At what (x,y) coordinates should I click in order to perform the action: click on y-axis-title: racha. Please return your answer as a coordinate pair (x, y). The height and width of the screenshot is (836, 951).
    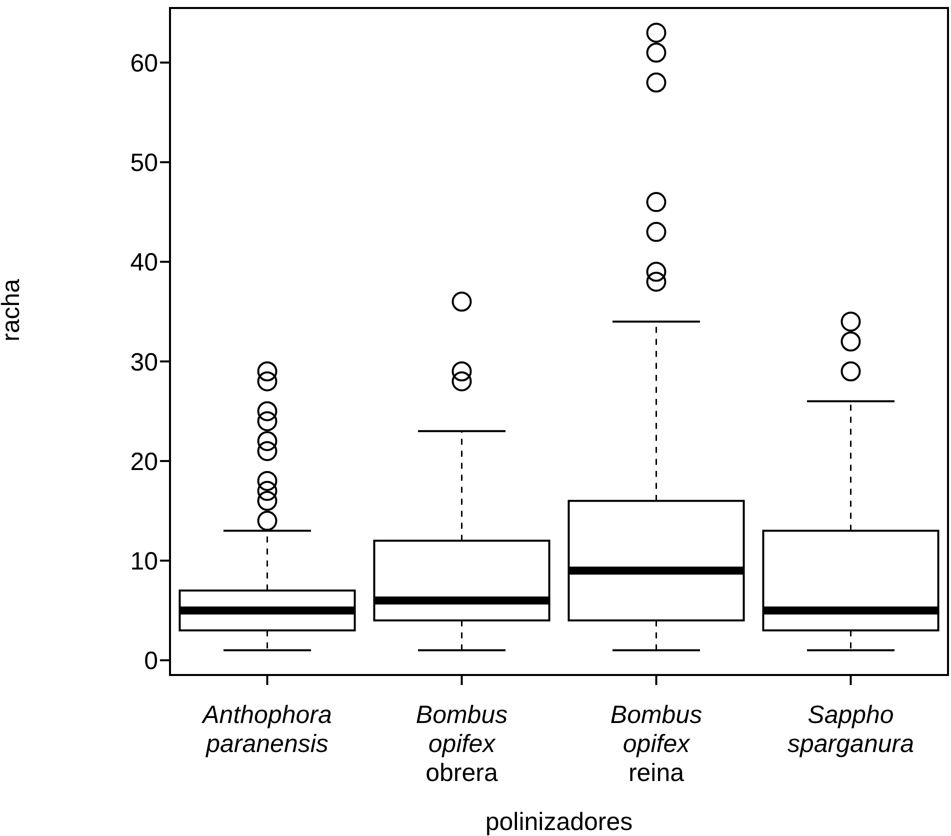
    Looking at the image, I should click on (12, 310).